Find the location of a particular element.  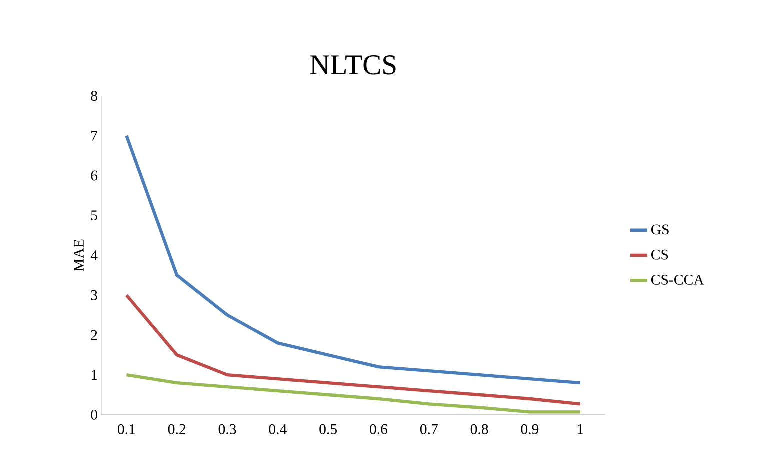

x-tick-label: 0.4 is located at coordinates (278, 429).